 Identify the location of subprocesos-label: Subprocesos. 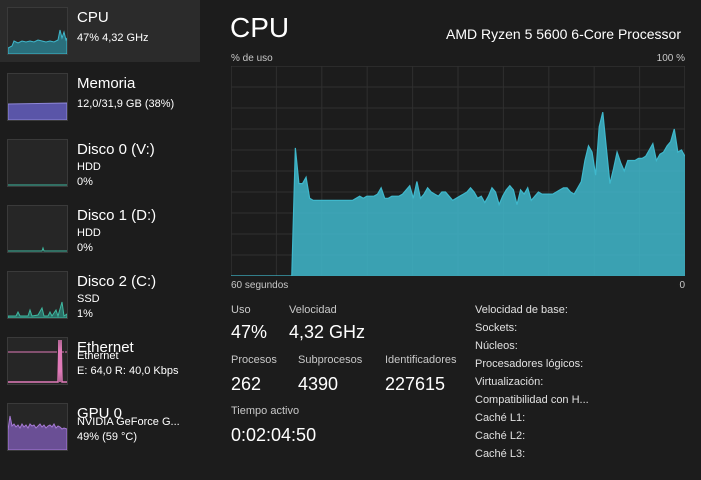
(330, 360).